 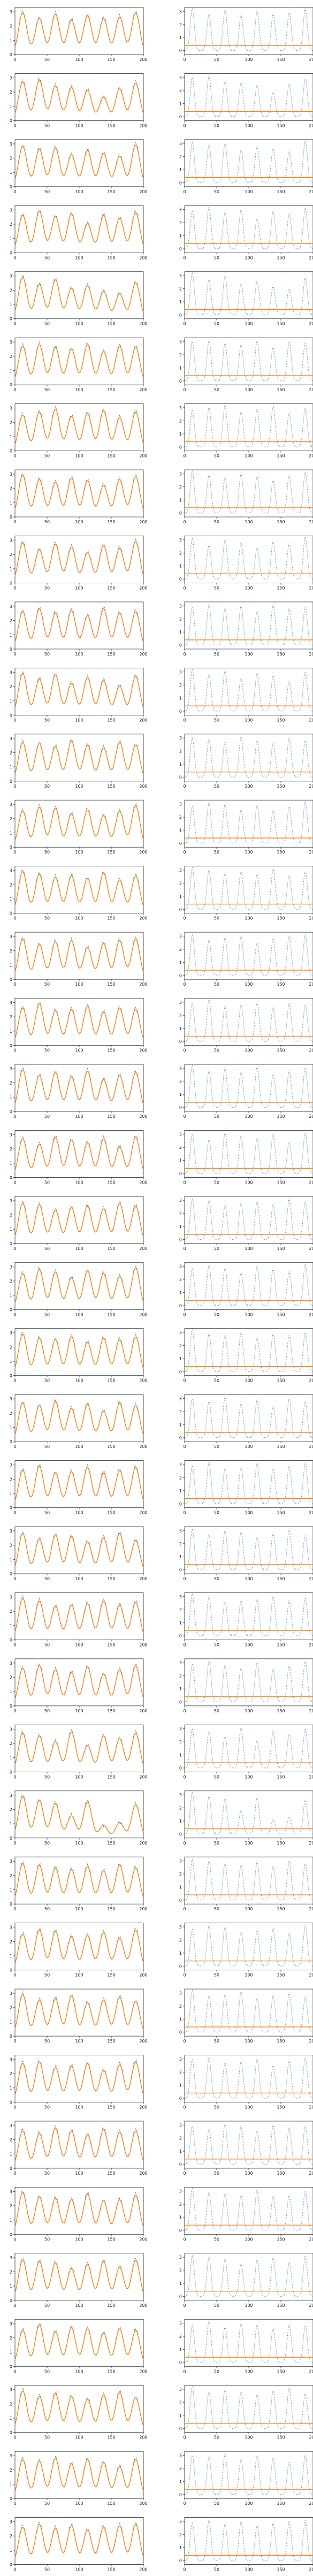 I want to click on left-panel-34-x-tick-label: 150, so click(x=111, y=2239).